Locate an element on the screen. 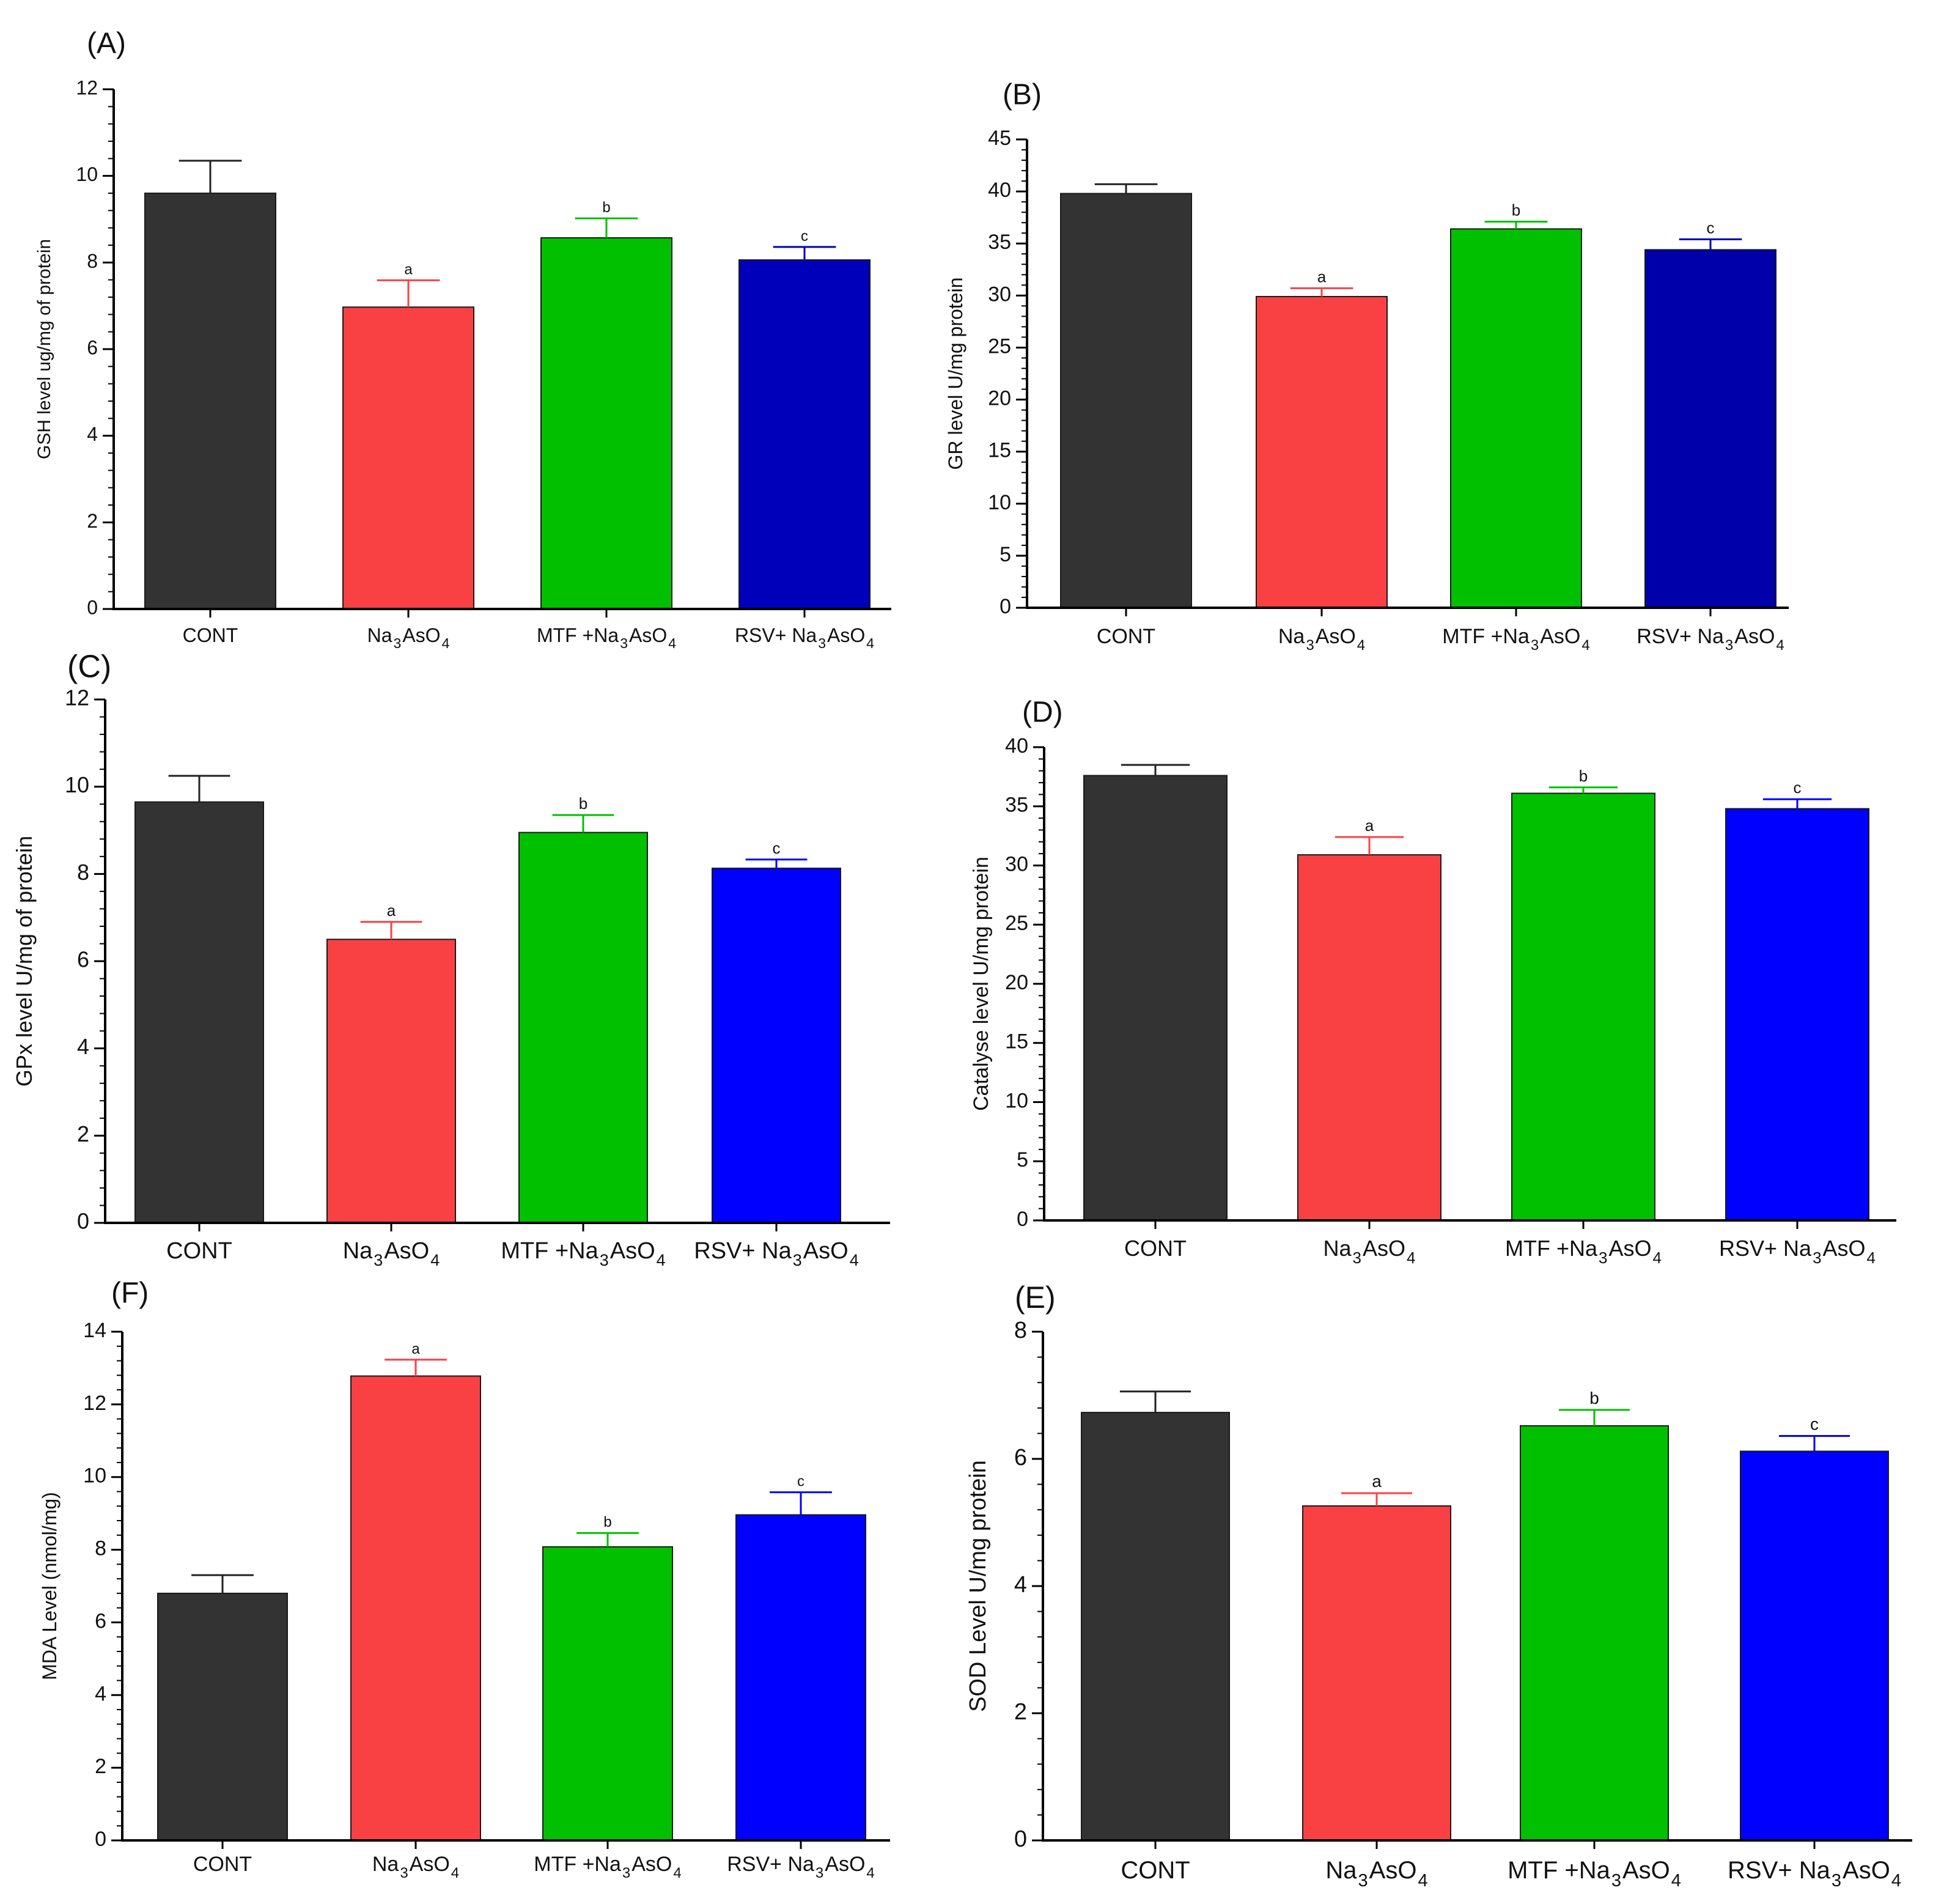  y-axis-title: GPx level U/mg of protein is located at coordinates (24, 961).